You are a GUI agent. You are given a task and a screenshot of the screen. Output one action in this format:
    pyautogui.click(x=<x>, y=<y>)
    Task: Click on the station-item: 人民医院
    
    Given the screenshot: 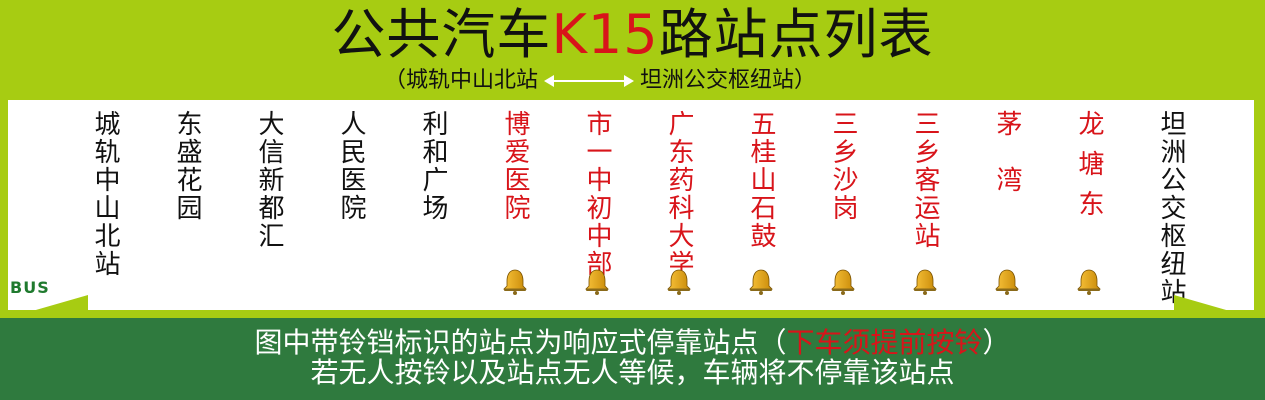 What is the action you would take?
    pyautogui.click(x=351, y=168)
    